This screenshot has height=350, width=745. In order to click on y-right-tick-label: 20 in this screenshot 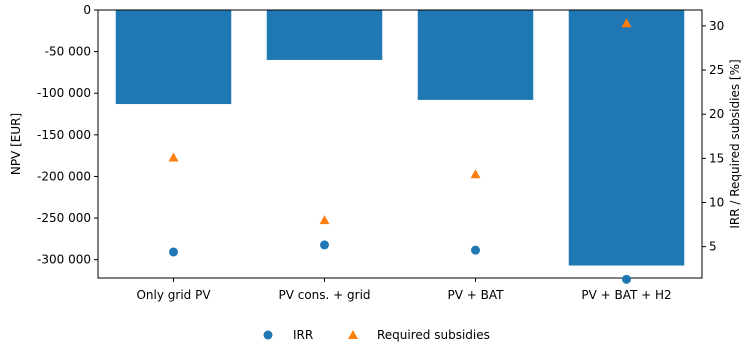, I will do `click(716, 114)`.